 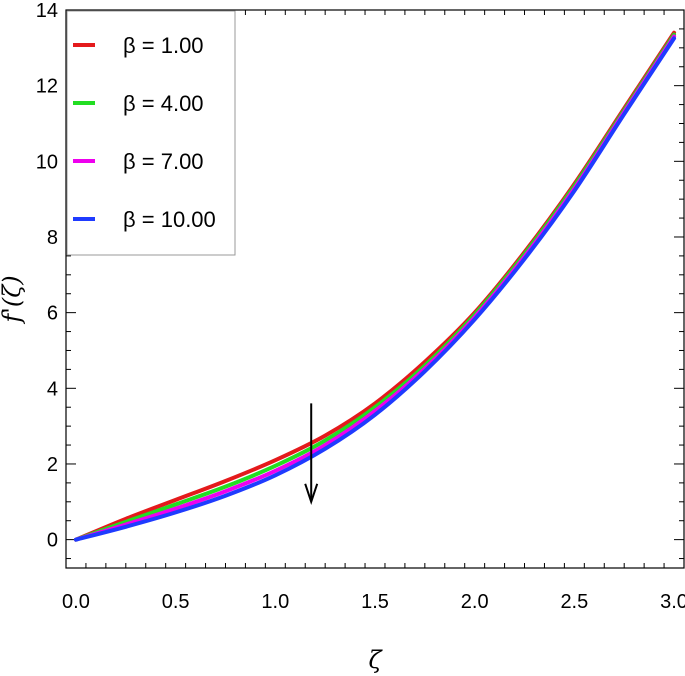 What do you see at coordinates (13, 299) in the screenshot?
I see `y-axis-title: f'(ζ)` at bounding box center [13, 299].